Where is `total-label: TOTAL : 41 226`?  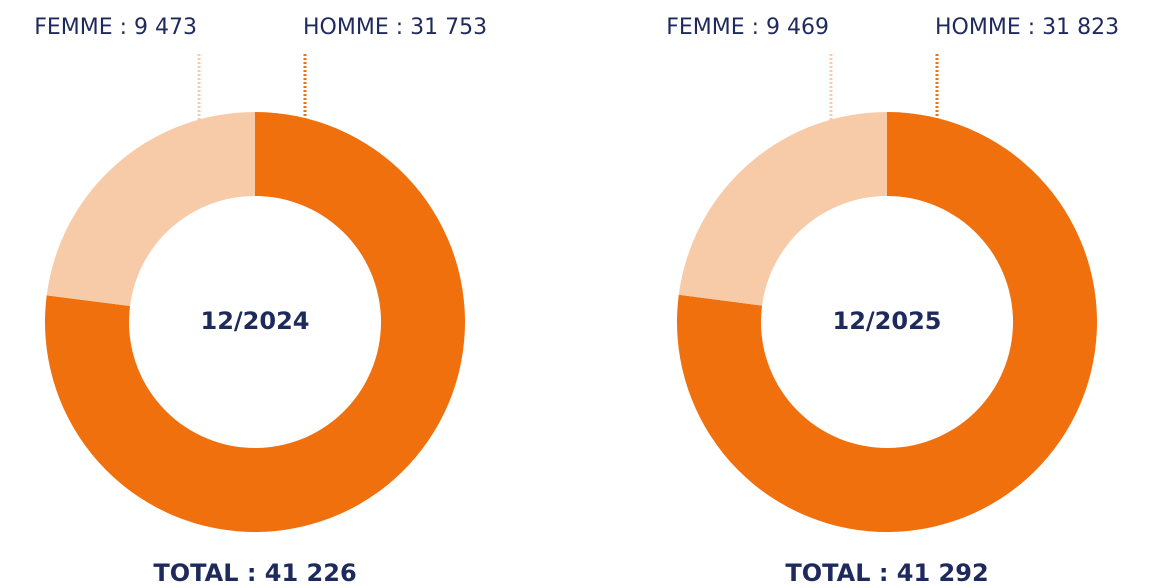 total-label: TOTAL : 41 226 is located at coordinates (254, 573).